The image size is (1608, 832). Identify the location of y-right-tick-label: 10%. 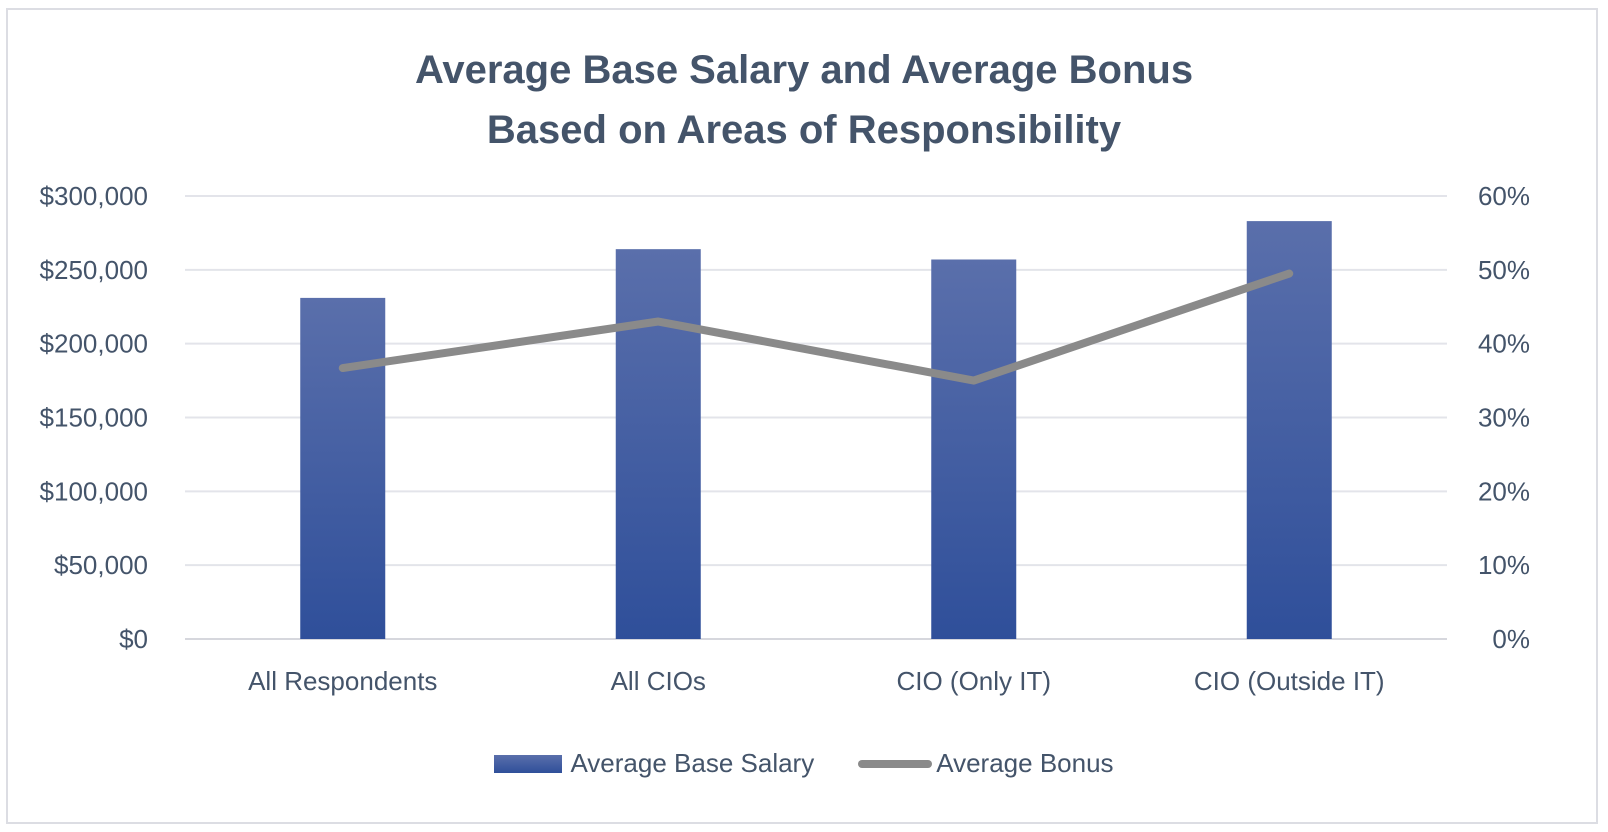
(1504, 565).